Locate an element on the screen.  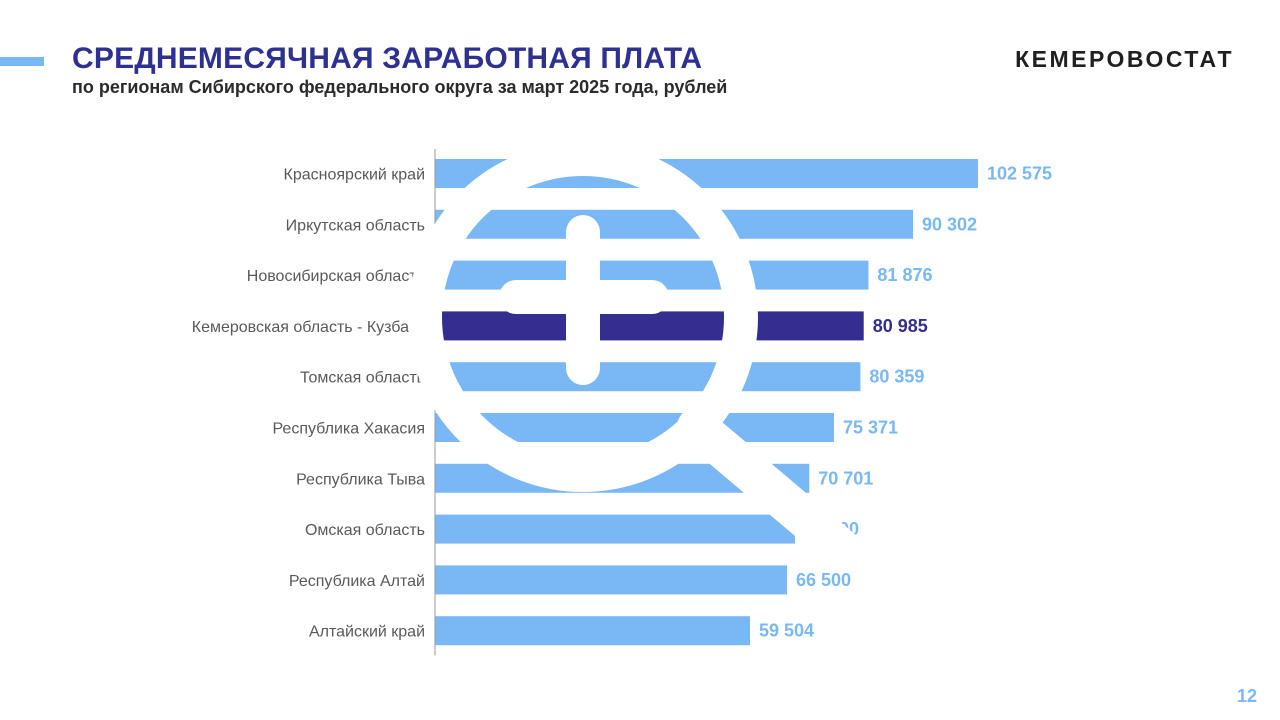
category-label: Новосибирская область is located at coordinates (336, 276).